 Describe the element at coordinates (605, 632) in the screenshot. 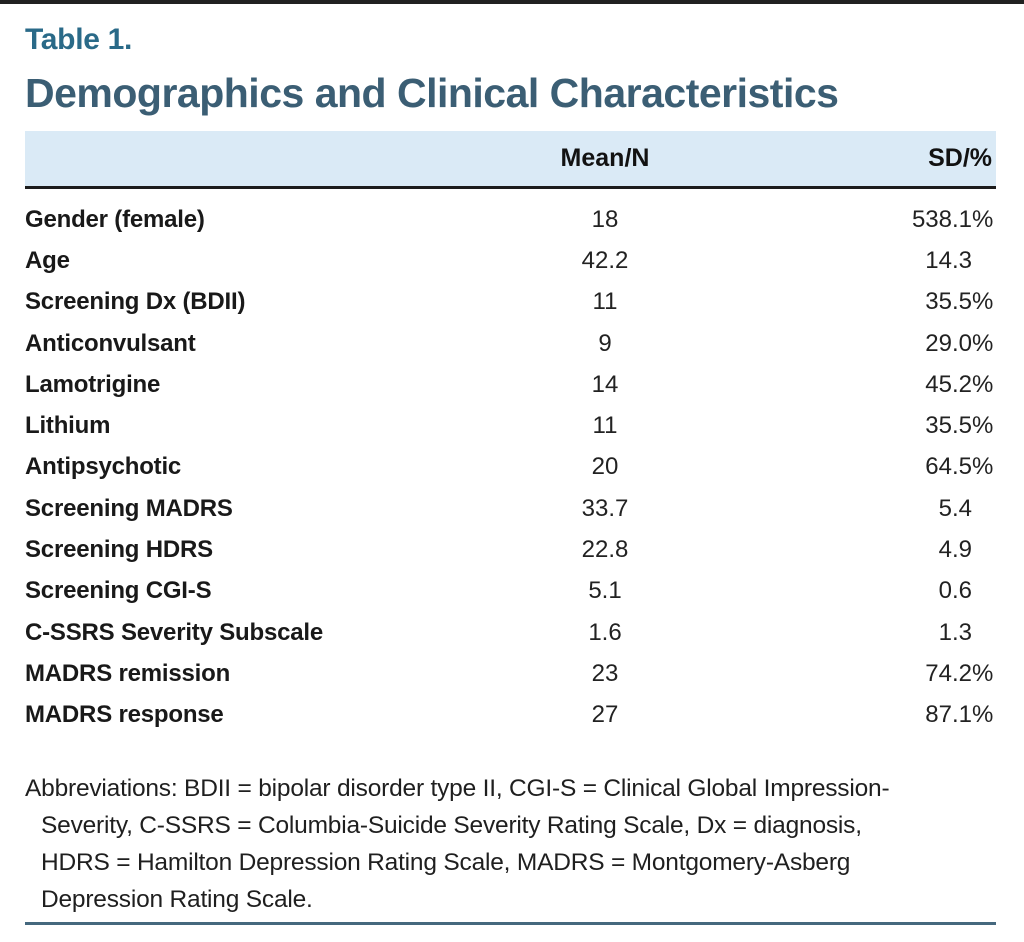

I see `mean-value: 1.6` at that location.